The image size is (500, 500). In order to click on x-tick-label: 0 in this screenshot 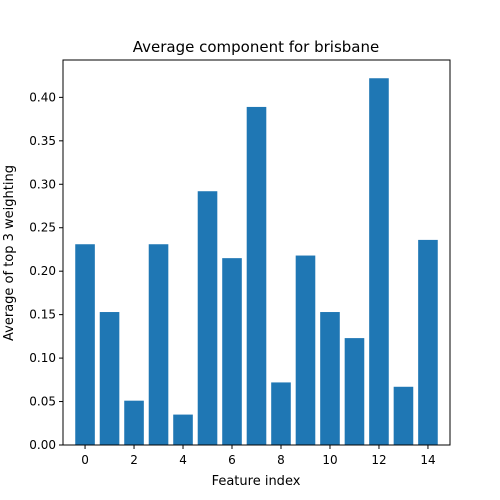, I will do `click(85, 460)`.